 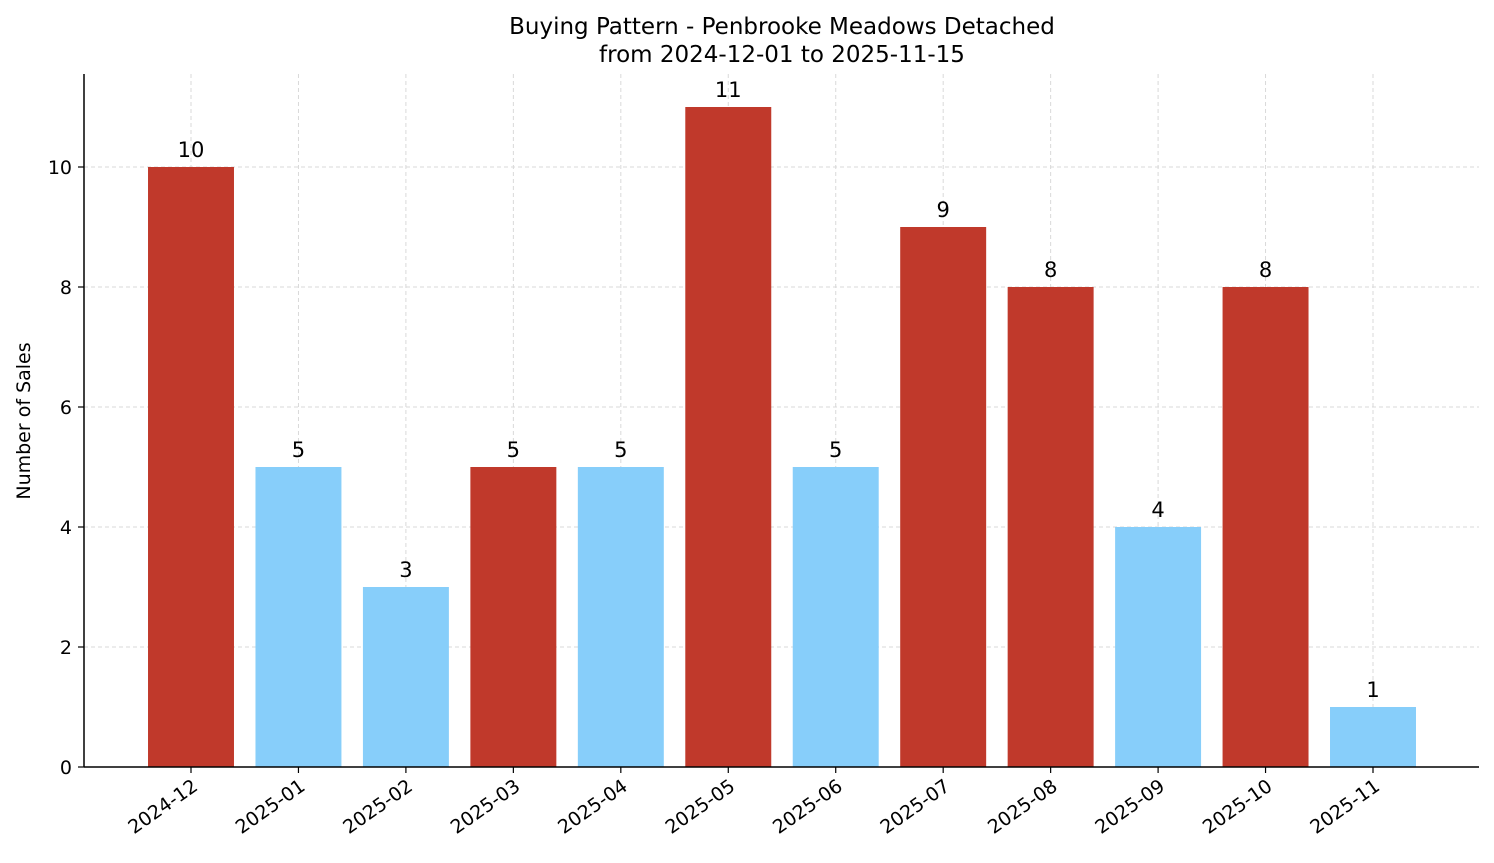 I want to click on bar-value-label: 10, so click(x=191, y=150).